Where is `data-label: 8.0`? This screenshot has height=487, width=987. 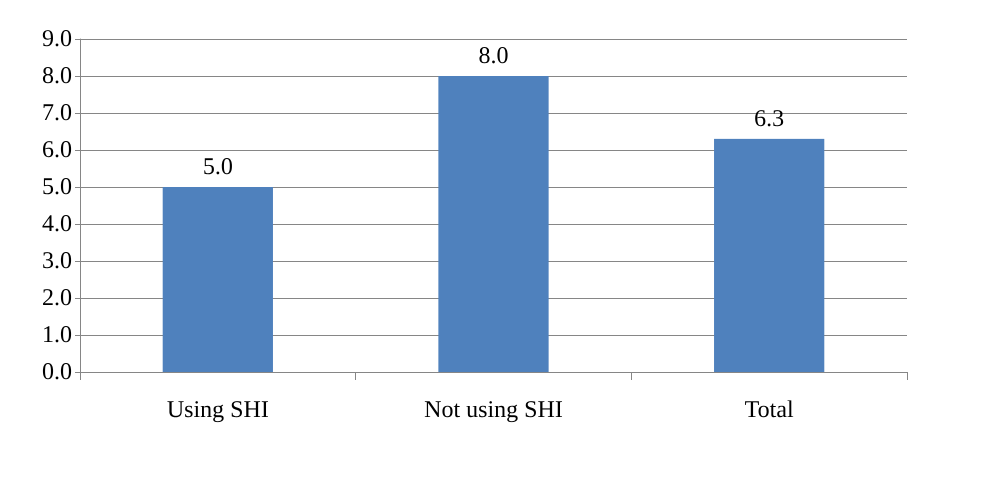 data-label: 8.0 is located at coordinates (493, 56).